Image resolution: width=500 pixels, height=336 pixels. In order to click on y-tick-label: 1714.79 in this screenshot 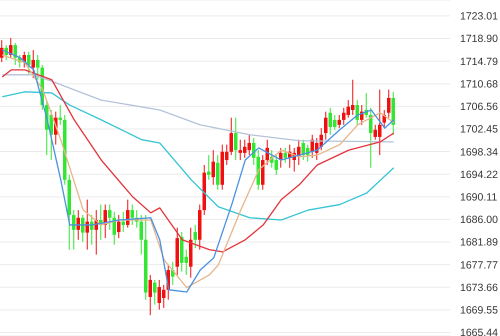, I will do `click(479, 62)`.